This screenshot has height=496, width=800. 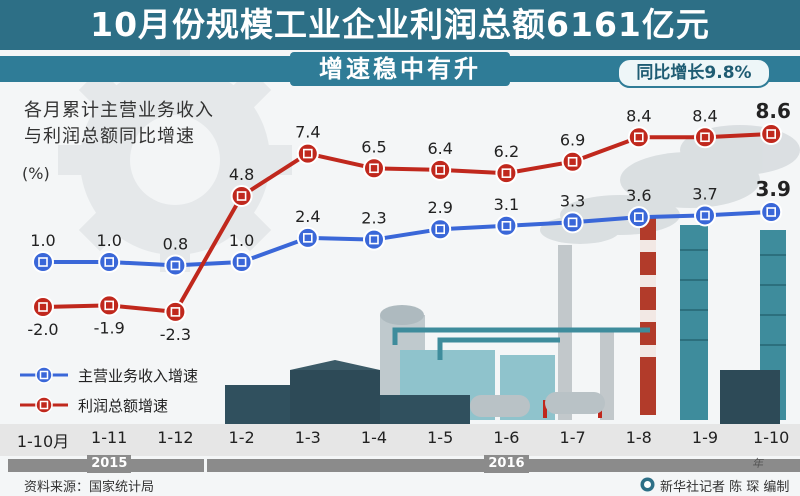 I want to click on data-label: 0.8, so click(x=175, y=243).